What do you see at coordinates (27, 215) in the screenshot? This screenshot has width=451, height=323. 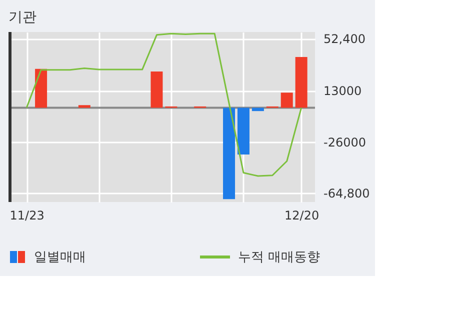 I see `x-tick-label: 11/23` at bounding box center [27, 215].